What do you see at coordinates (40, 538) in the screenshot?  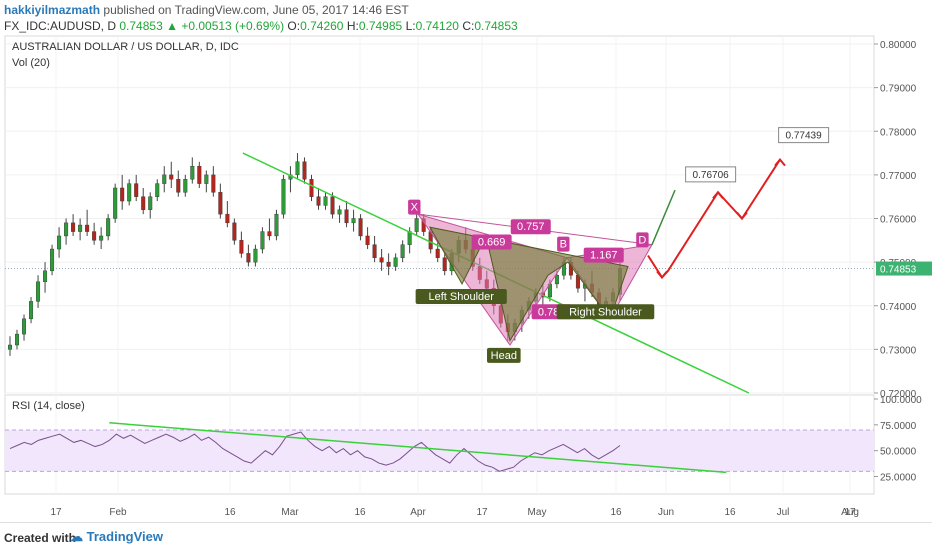 I see `created-with-text: Created with` at bounding box center [40, 538].